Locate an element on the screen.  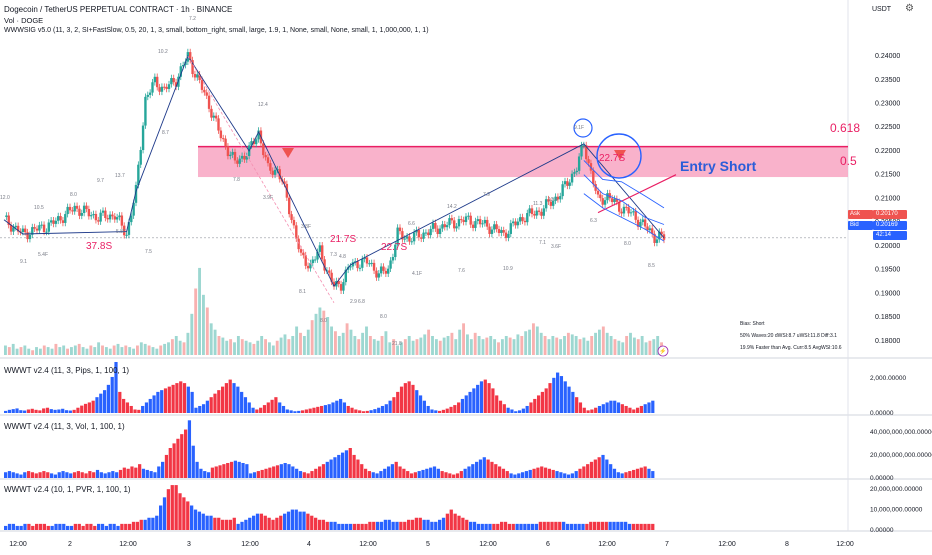
bid-value: 0.20169 is located at coordinates (890, 225).